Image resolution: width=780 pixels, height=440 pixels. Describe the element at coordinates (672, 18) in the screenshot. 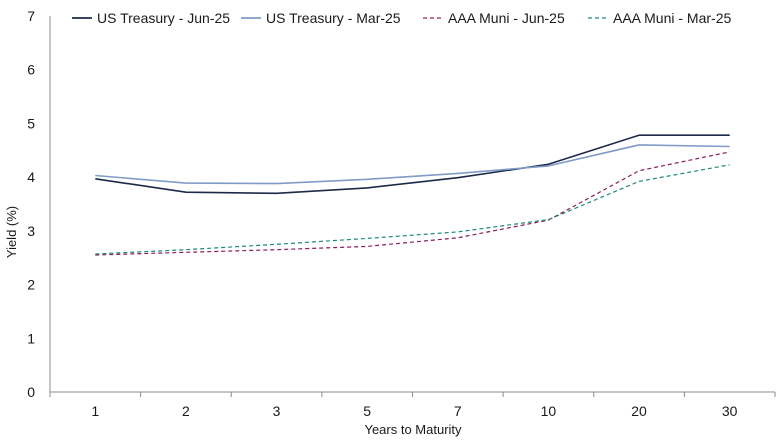

I see `legend-label: AAA Muni - Mar-25` at that location.